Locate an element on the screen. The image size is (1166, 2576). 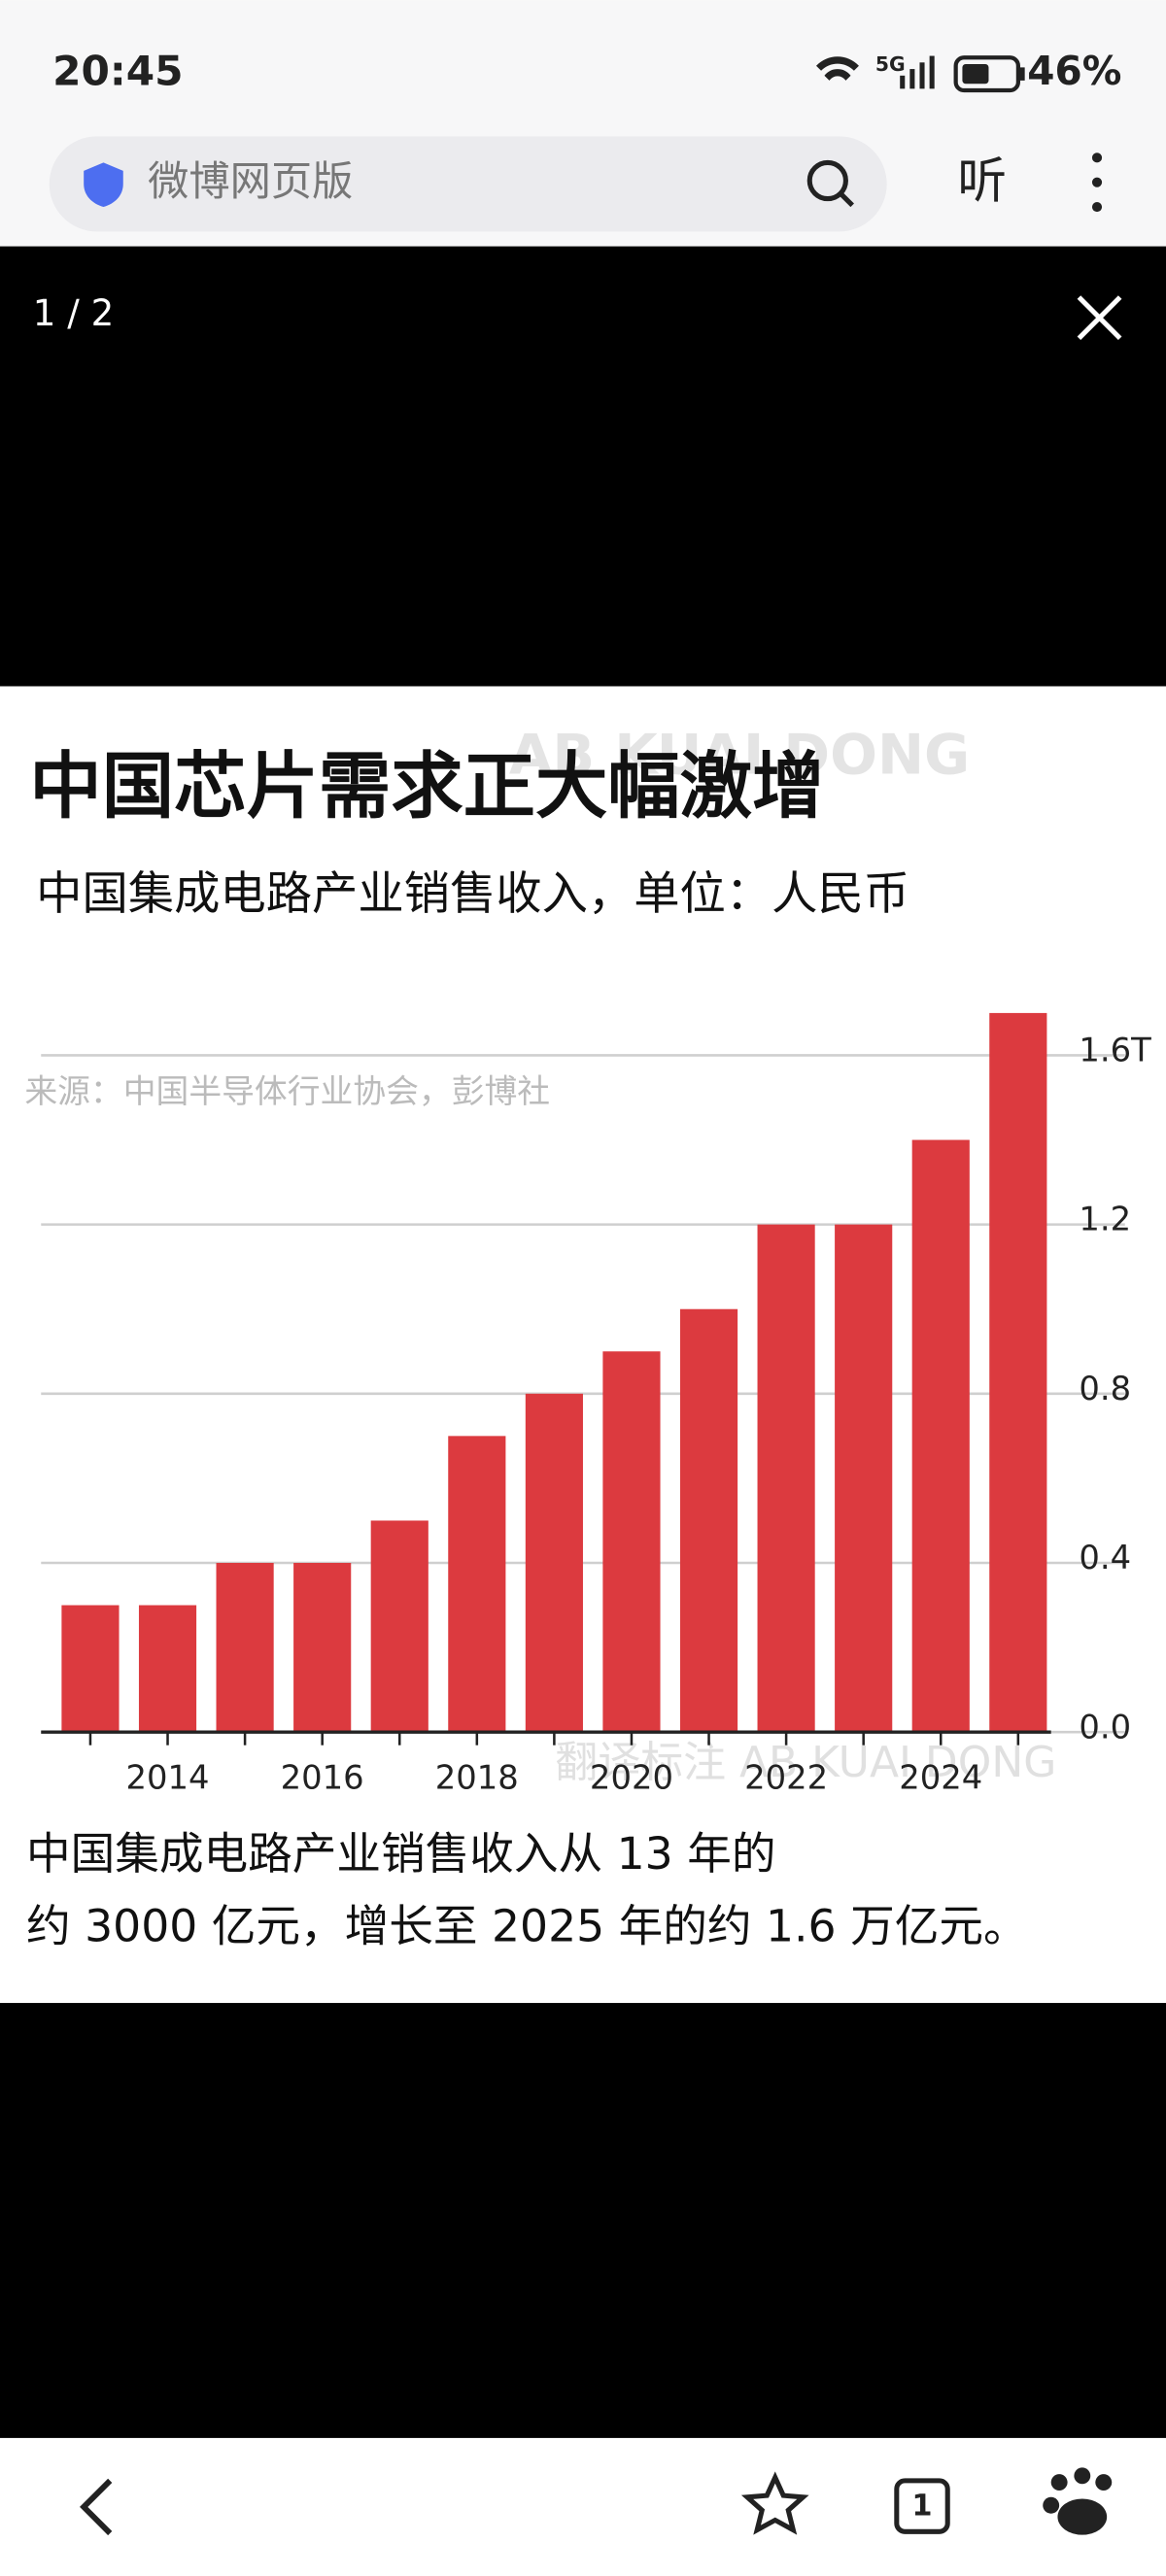
x-tick-label: 2014 is located at coordinates (168, 1778).